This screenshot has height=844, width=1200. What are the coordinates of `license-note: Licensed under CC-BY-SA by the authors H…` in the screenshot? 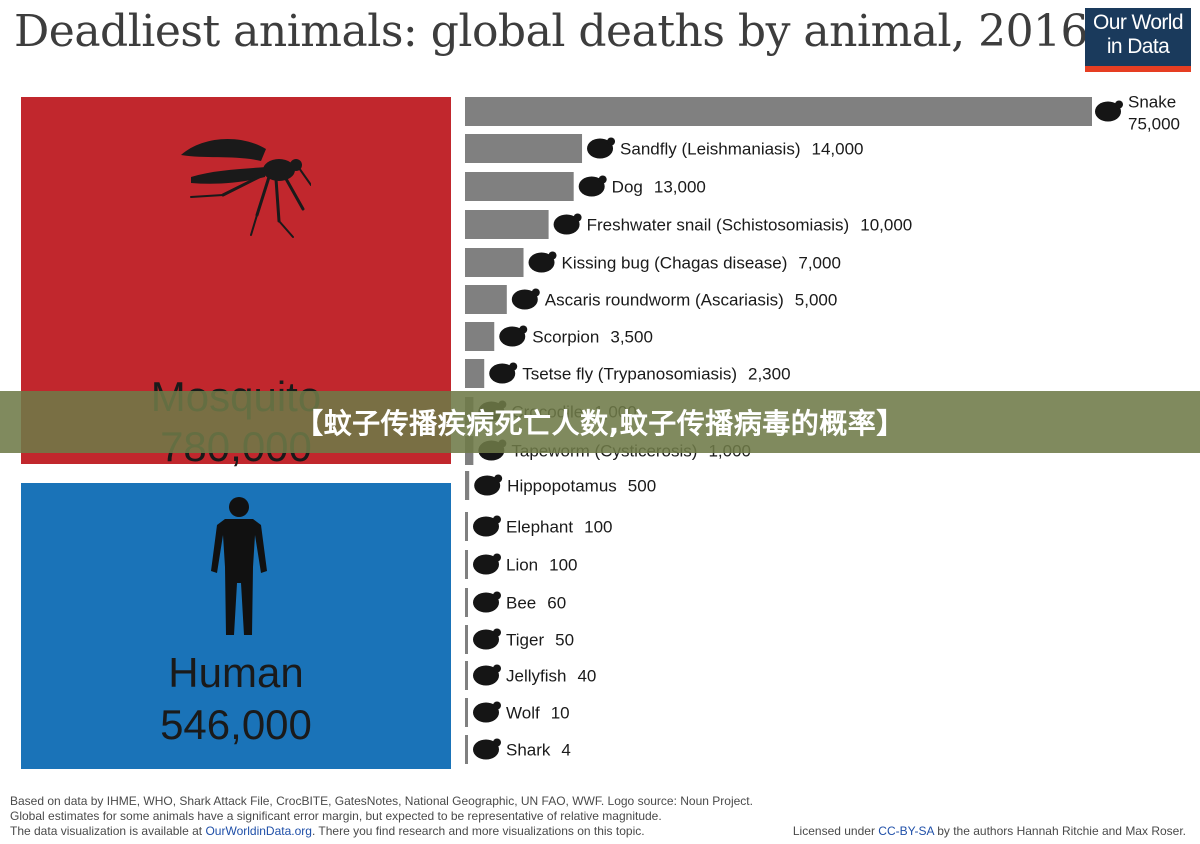 It's located at (989, 831).